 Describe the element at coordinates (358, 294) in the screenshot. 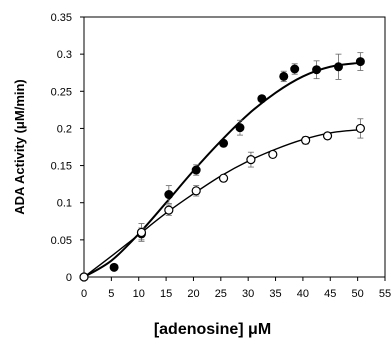

I see `x-tick-label: 50` at that location.